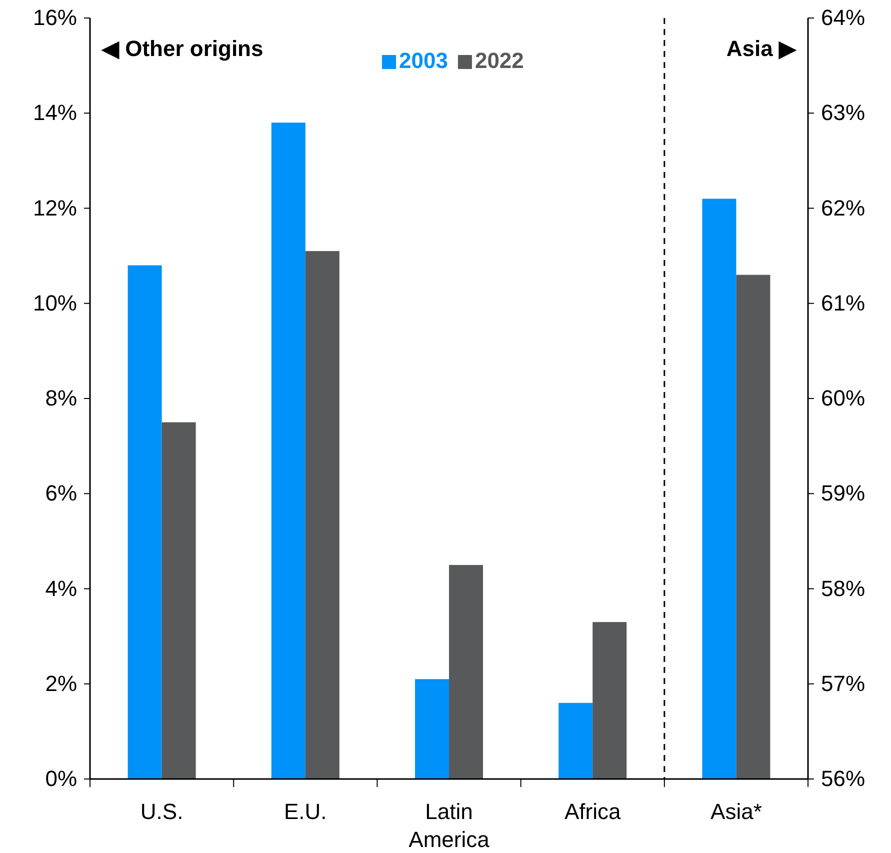 The width and height of the screenshot is (891, 853). Describe the element at coordinates (61, 779) in the screenshot. I see `y-tick-label: 0%` at that location.